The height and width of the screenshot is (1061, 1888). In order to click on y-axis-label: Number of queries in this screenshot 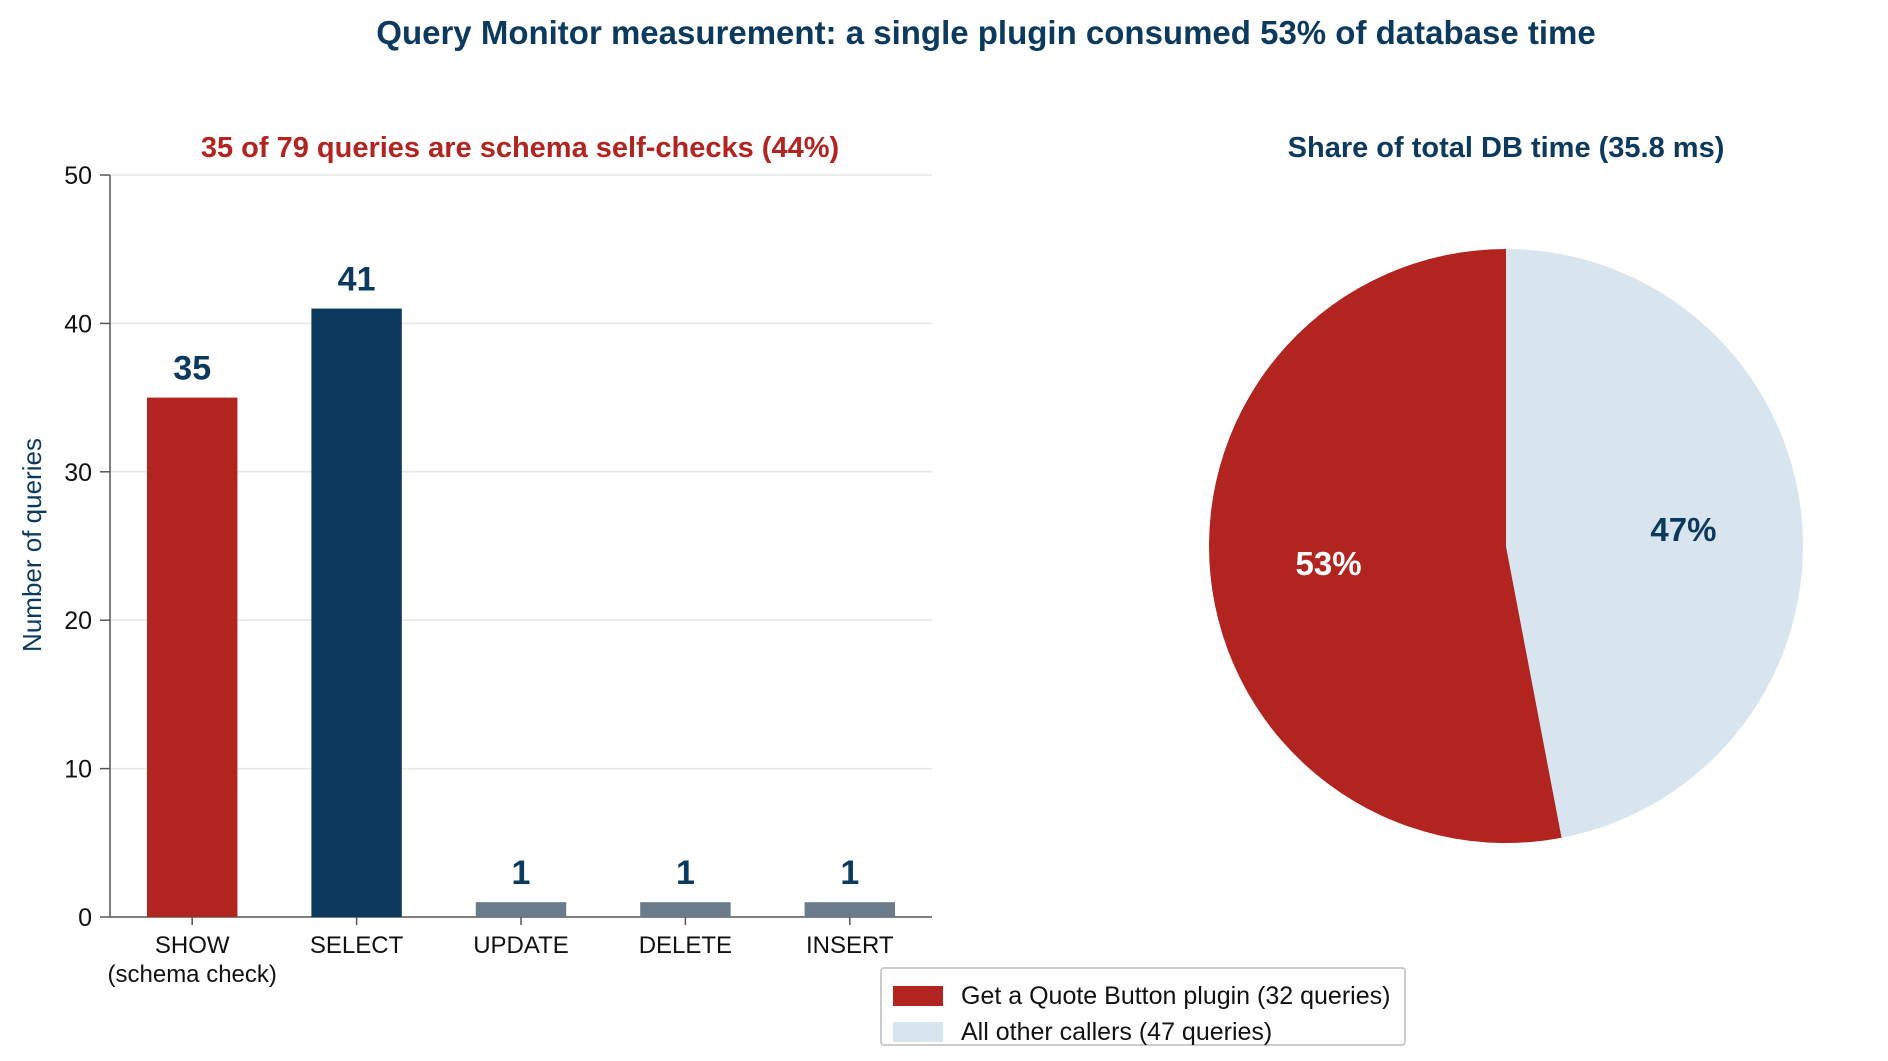, I will do `click(32, 545)`.